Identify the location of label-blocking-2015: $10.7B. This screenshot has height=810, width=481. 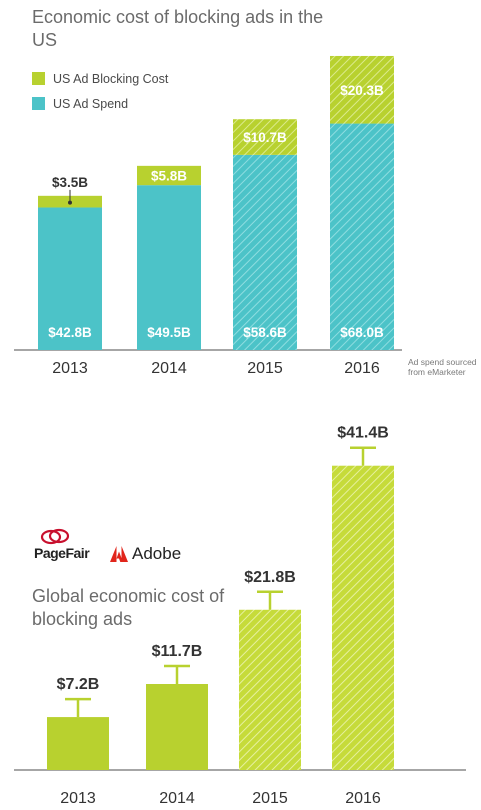
(265, 137).